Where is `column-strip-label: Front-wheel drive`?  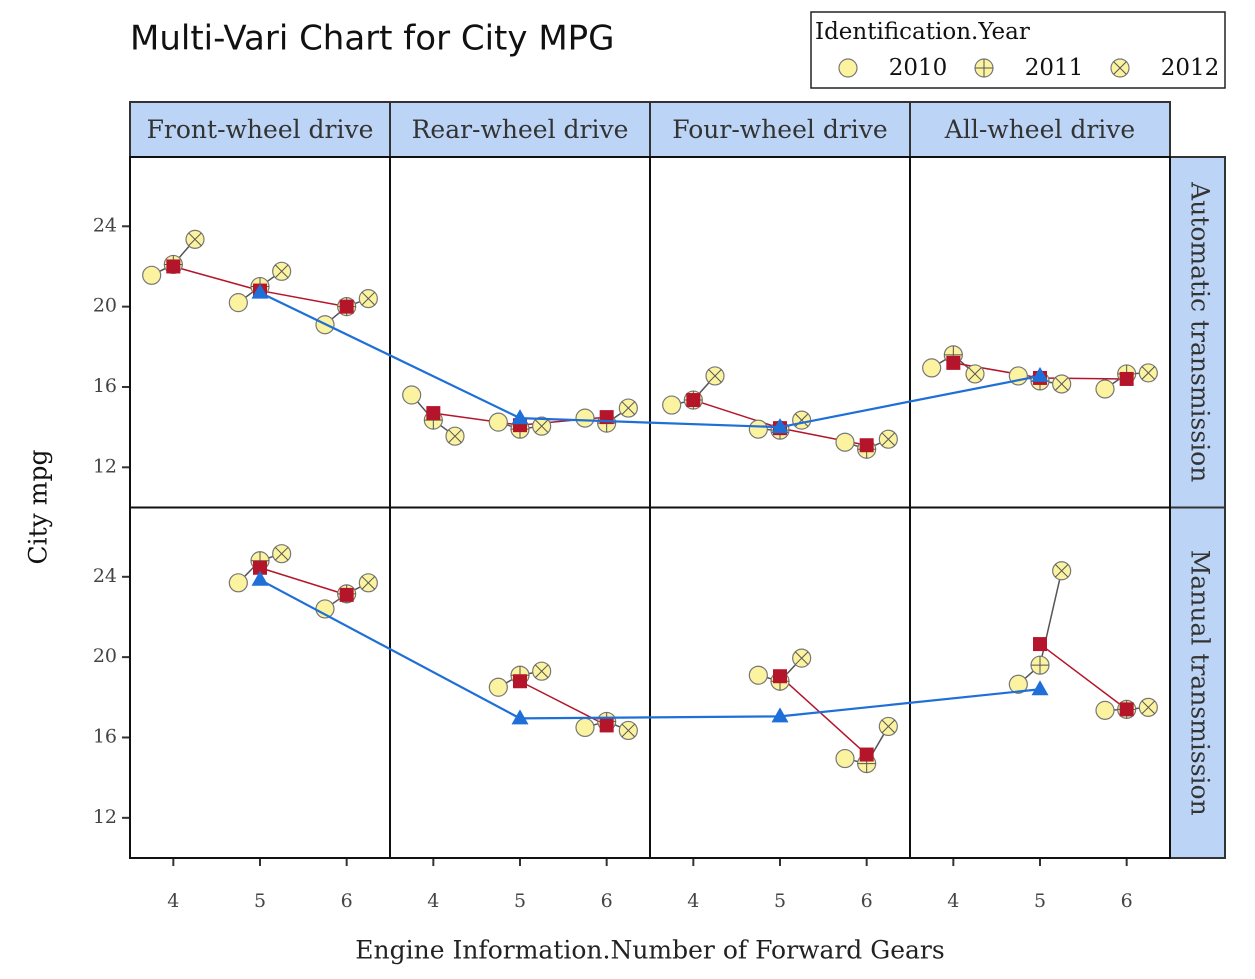
column-strip-label: Front-wheel drive is located at coordinates (260, 129).